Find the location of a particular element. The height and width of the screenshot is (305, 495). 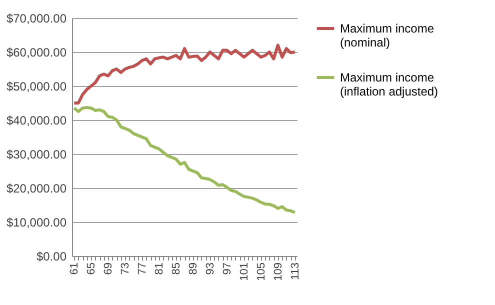

legend-label: Maximum income (inflation adjusted) is located at coordinates (389, 84).